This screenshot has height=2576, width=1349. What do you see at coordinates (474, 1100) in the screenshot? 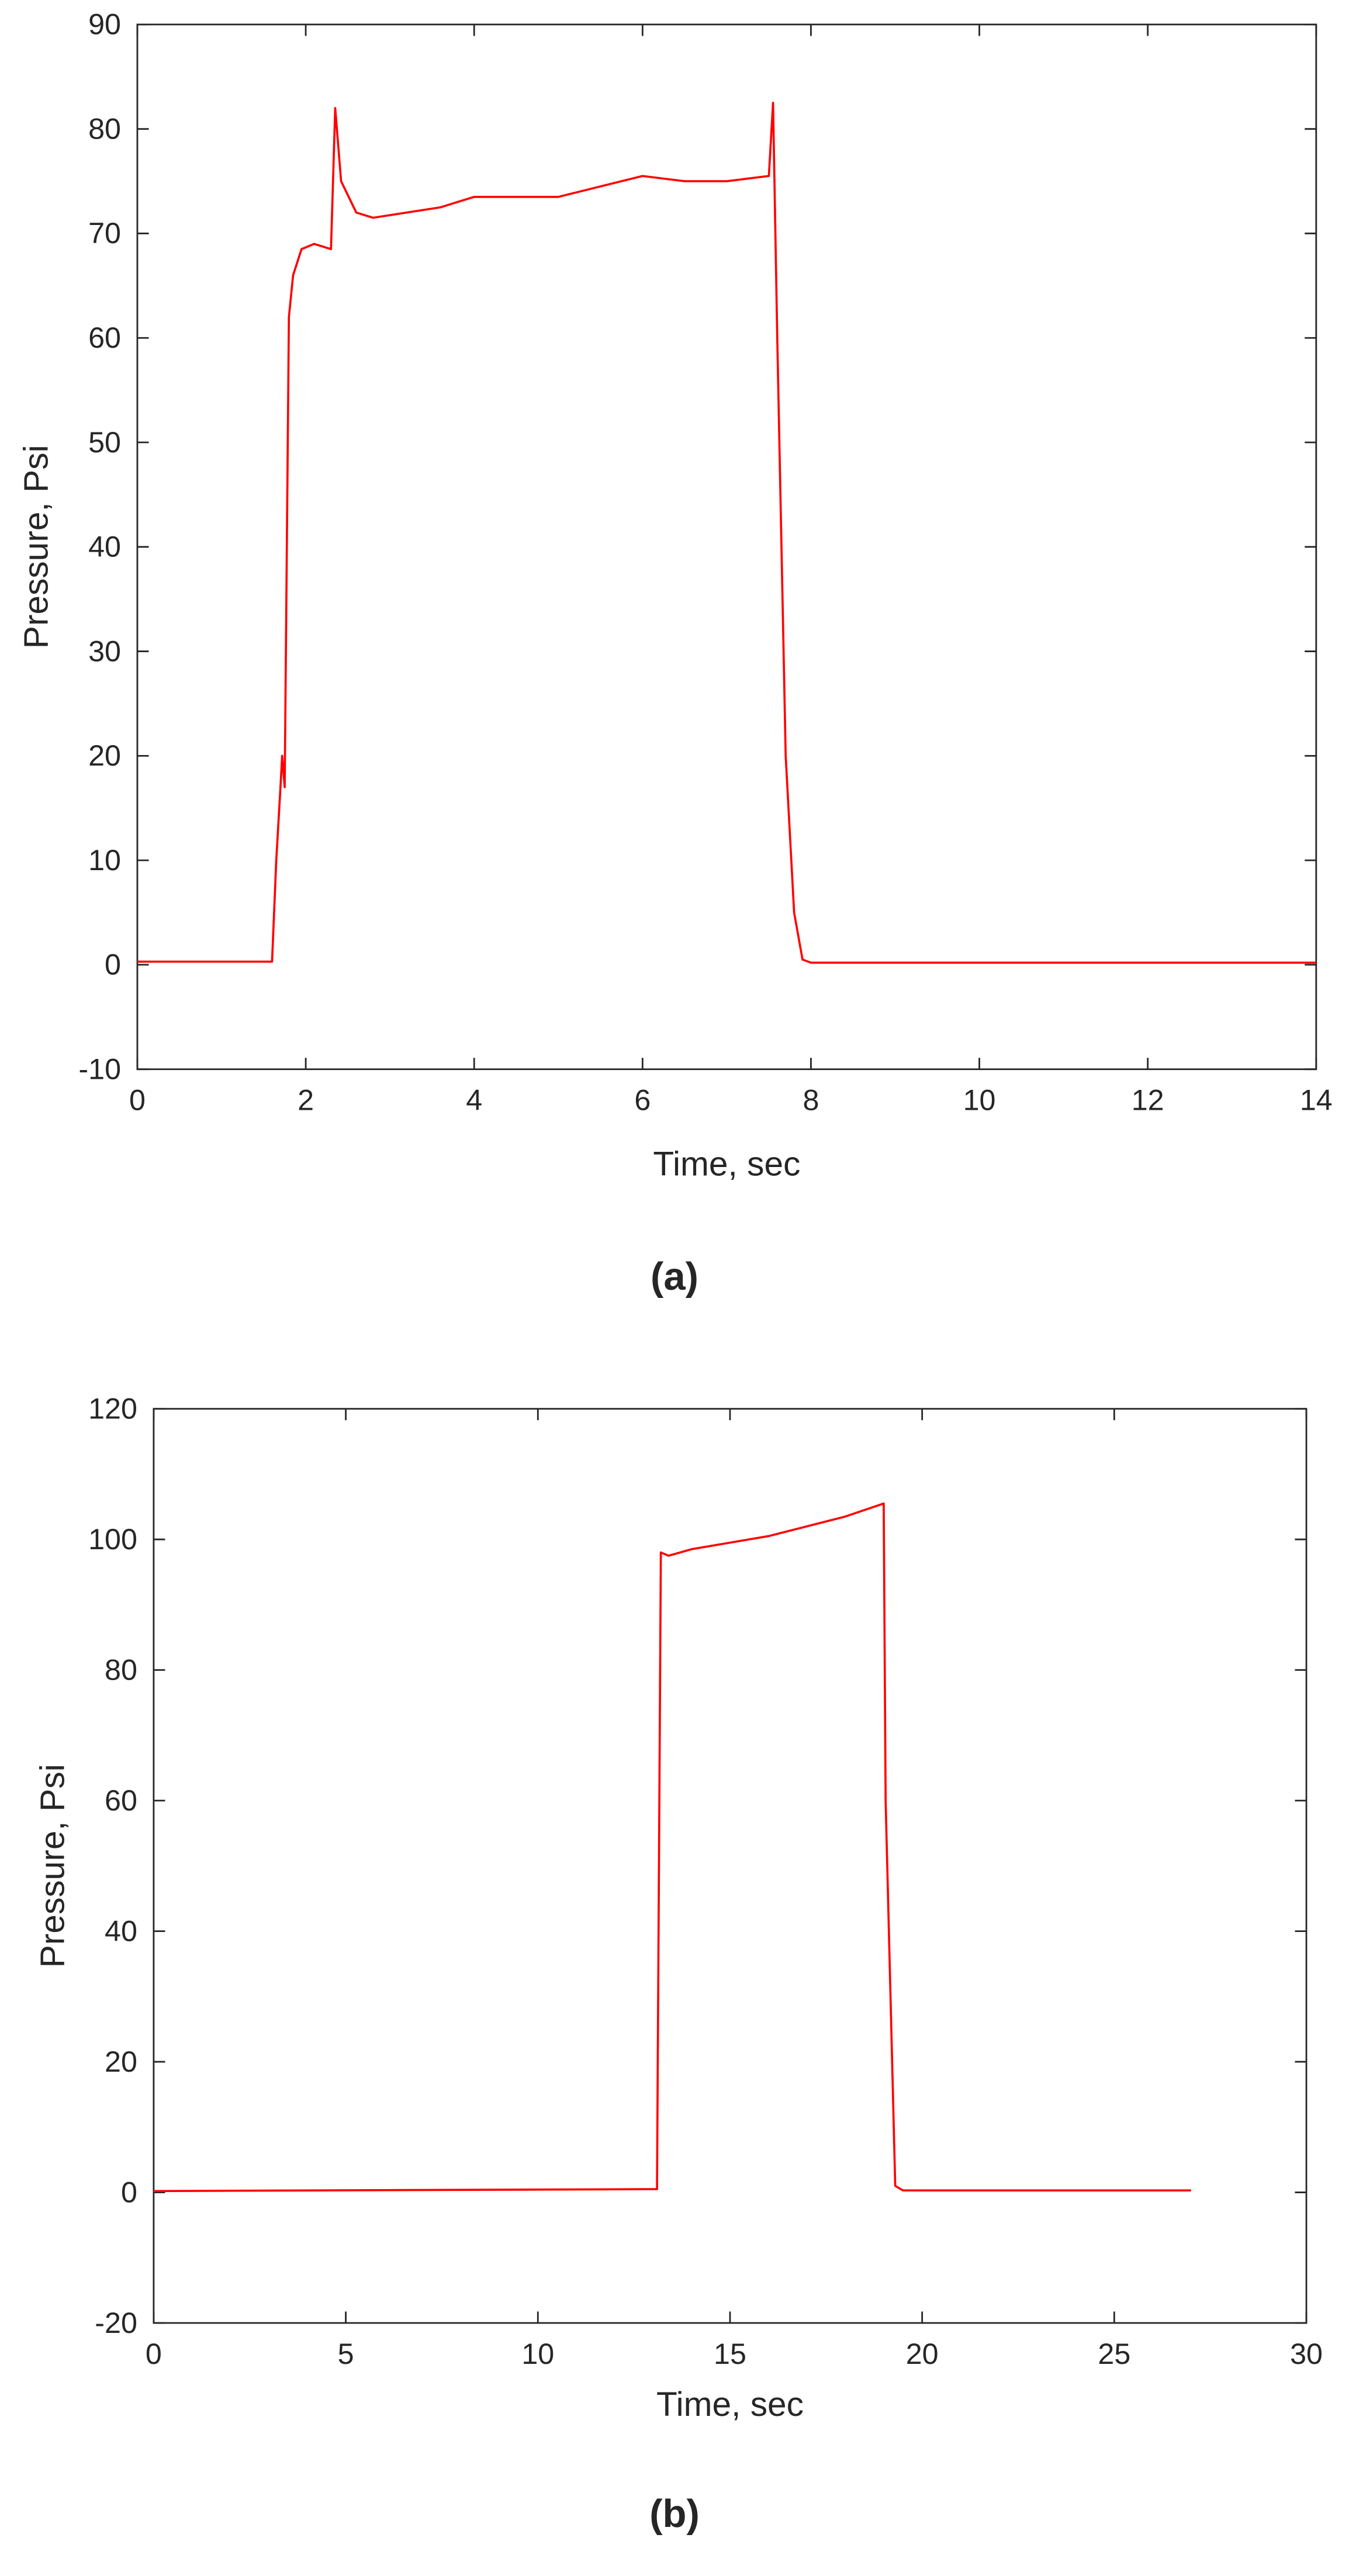
I see `x-tick-label: 4` at bounding box center [474, 1100].